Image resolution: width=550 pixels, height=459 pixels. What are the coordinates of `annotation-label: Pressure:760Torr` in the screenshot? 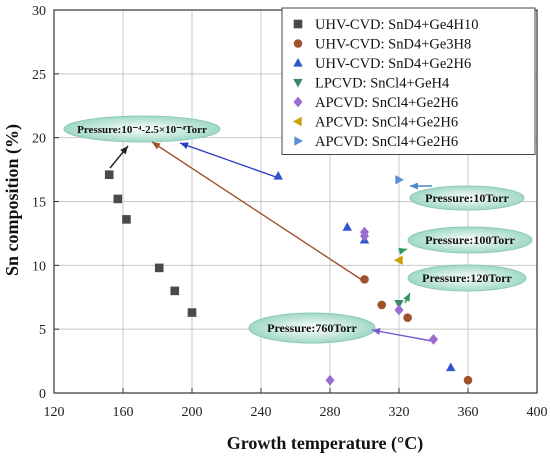 It's located at (312, 328).